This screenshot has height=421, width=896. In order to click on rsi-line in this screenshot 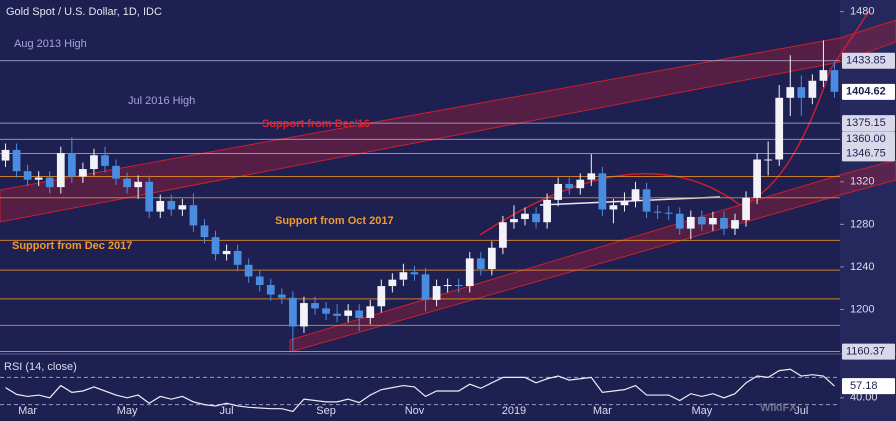, I will do `click(420, 390)`.